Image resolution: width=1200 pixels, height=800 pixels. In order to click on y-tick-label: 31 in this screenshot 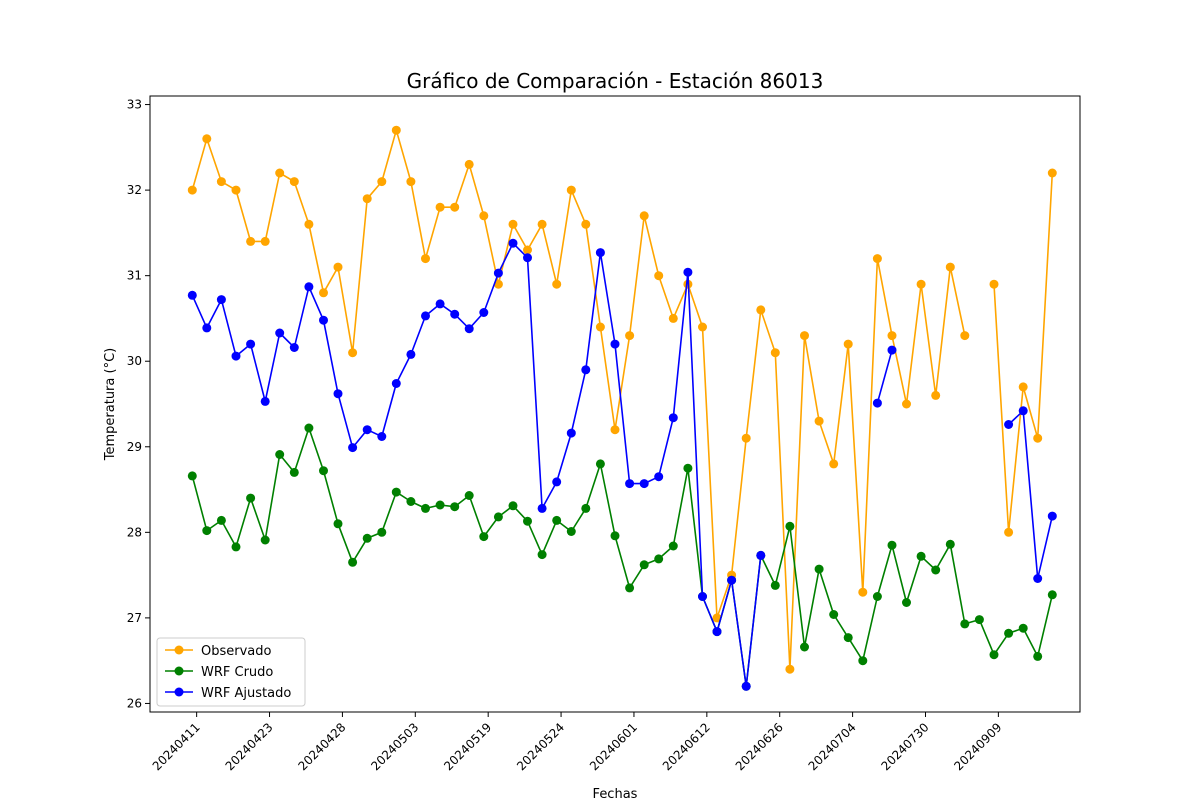, I will do `click(134, 276)`.